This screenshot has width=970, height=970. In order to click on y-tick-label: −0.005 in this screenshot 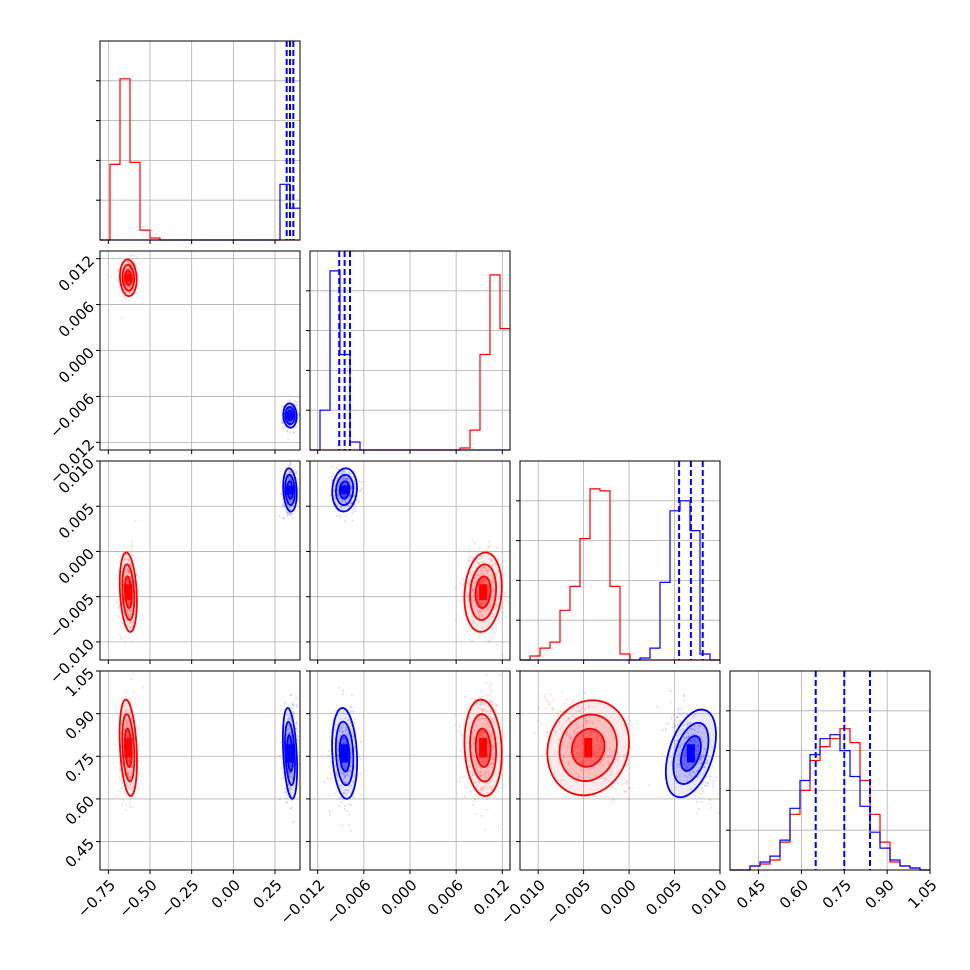, I will do `click(72, 616)`.